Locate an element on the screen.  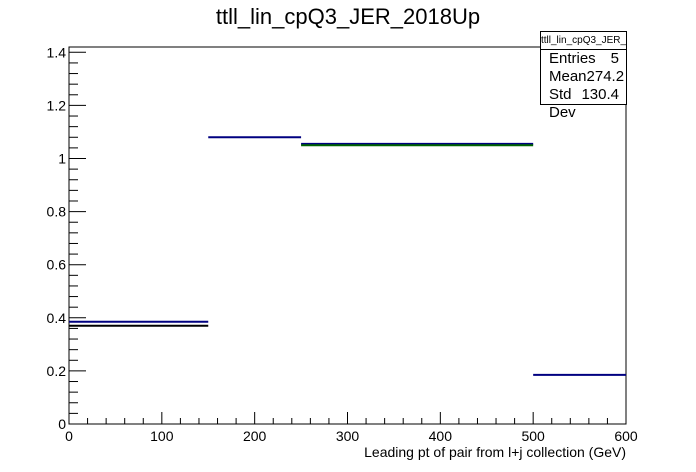
stats-value: 5 is located at coordinates (614, 58).